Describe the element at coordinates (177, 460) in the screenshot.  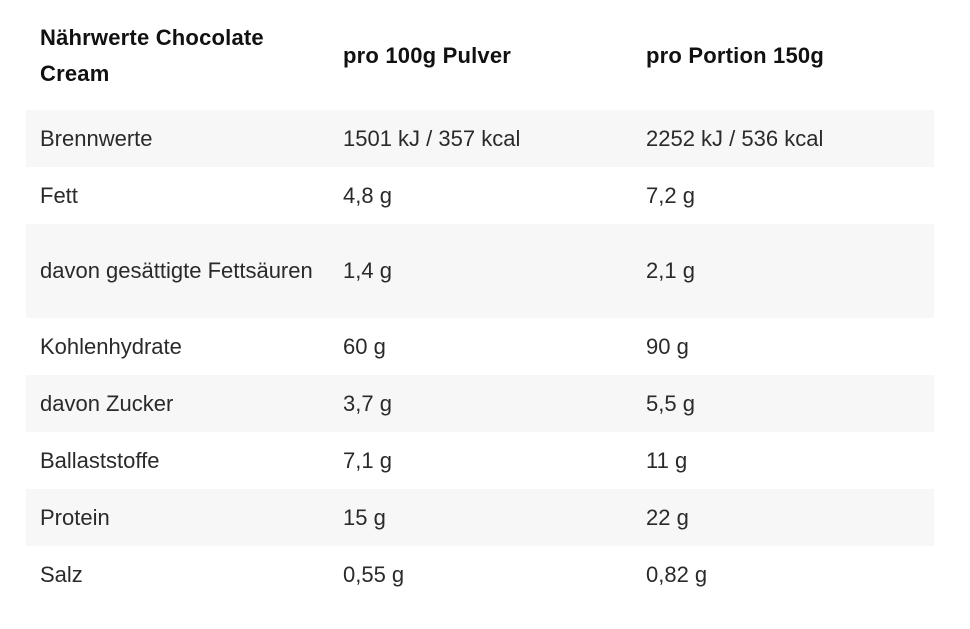
I see `nutrient-name: Ballaststoffe` at that location.